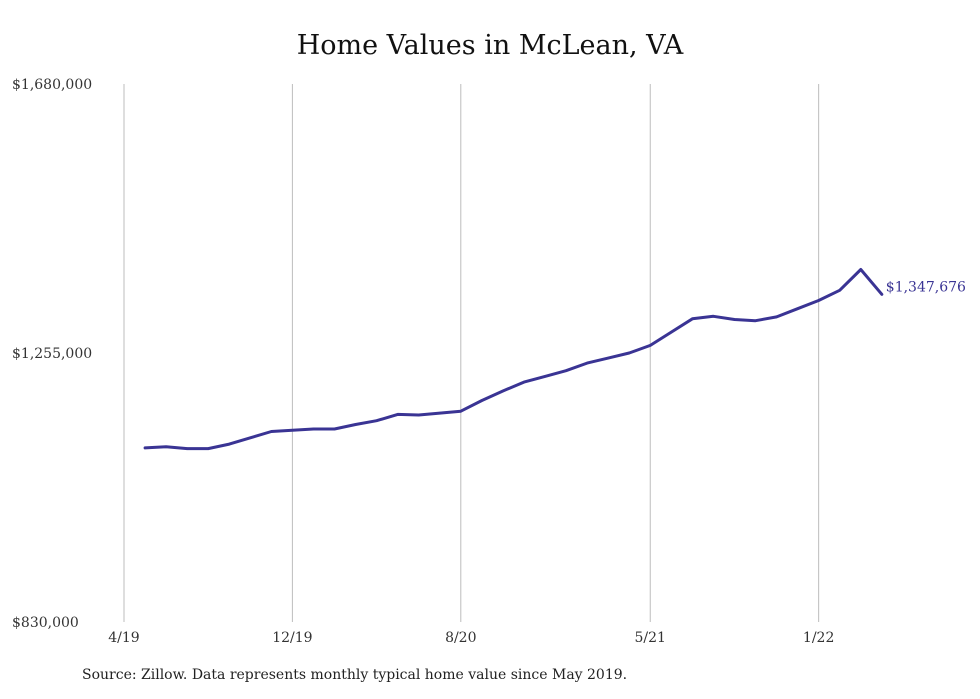 This screenshot has height=699, width=980. Describe the element at coordinates (45, 623) in the screenshot. I see `y-tick-label: $830,000` at that location.